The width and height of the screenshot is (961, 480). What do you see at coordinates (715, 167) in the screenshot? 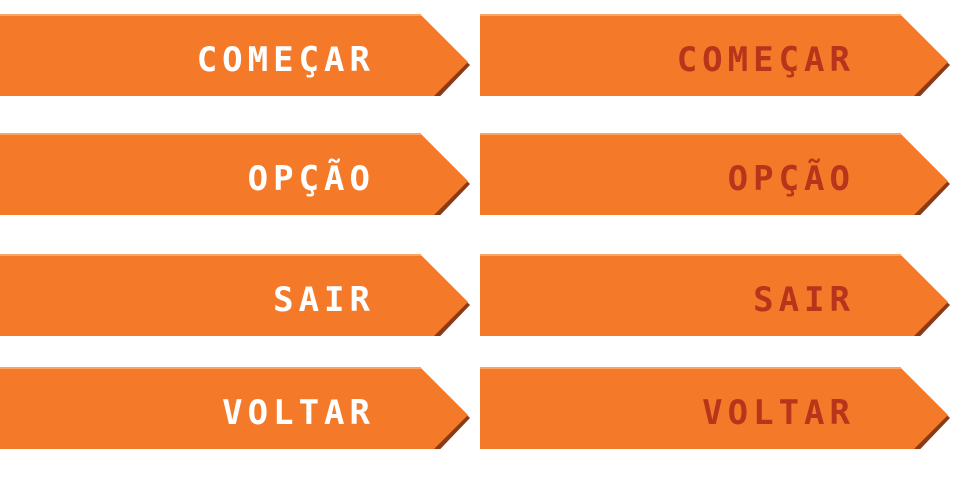
I see `options-button-hover: OPÇÃO` at bounding box center [715, 167].